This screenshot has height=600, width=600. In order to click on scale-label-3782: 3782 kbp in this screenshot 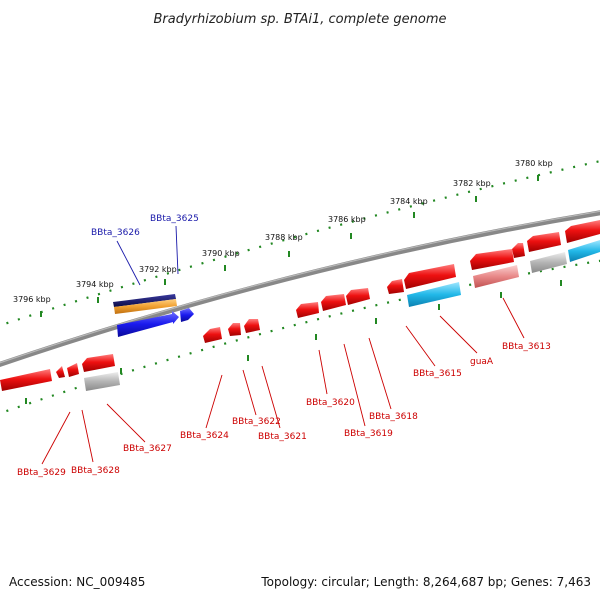, I will do `click(472, 183)`.